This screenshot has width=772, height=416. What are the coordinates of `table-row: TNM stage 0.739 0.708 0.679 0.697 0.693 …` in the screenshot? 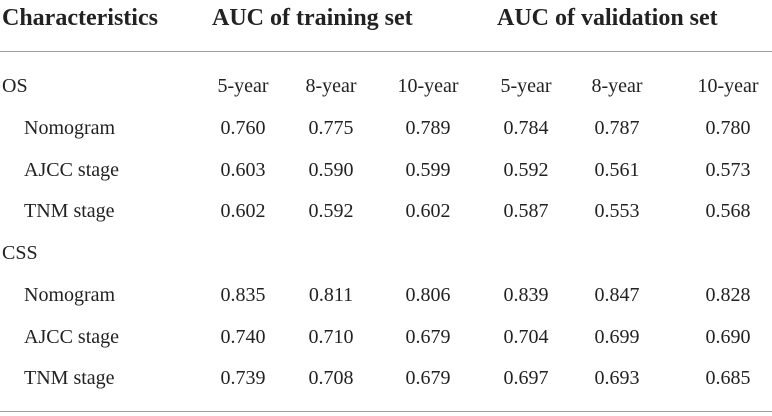 It's located at (386, 378).